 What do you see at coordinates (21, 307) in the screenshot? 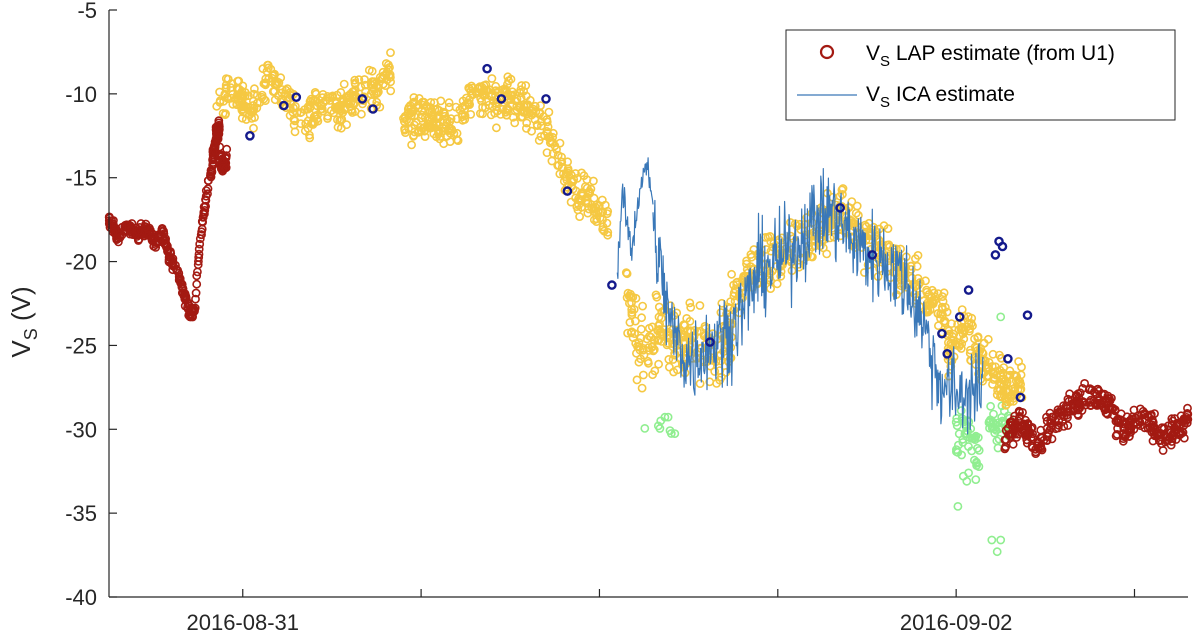
I see `y-axis-title-unit: (V)` at bounding box center [21, 307].